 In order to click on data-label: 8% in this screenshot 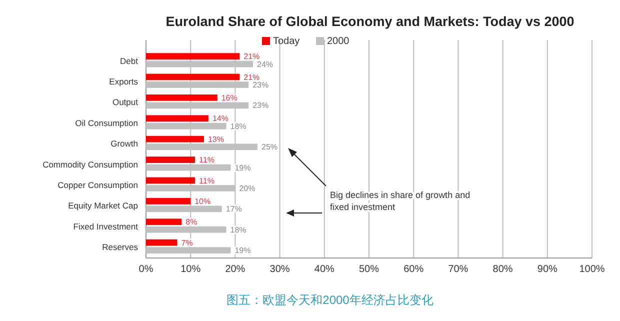, I will do `click(192, 222)`.